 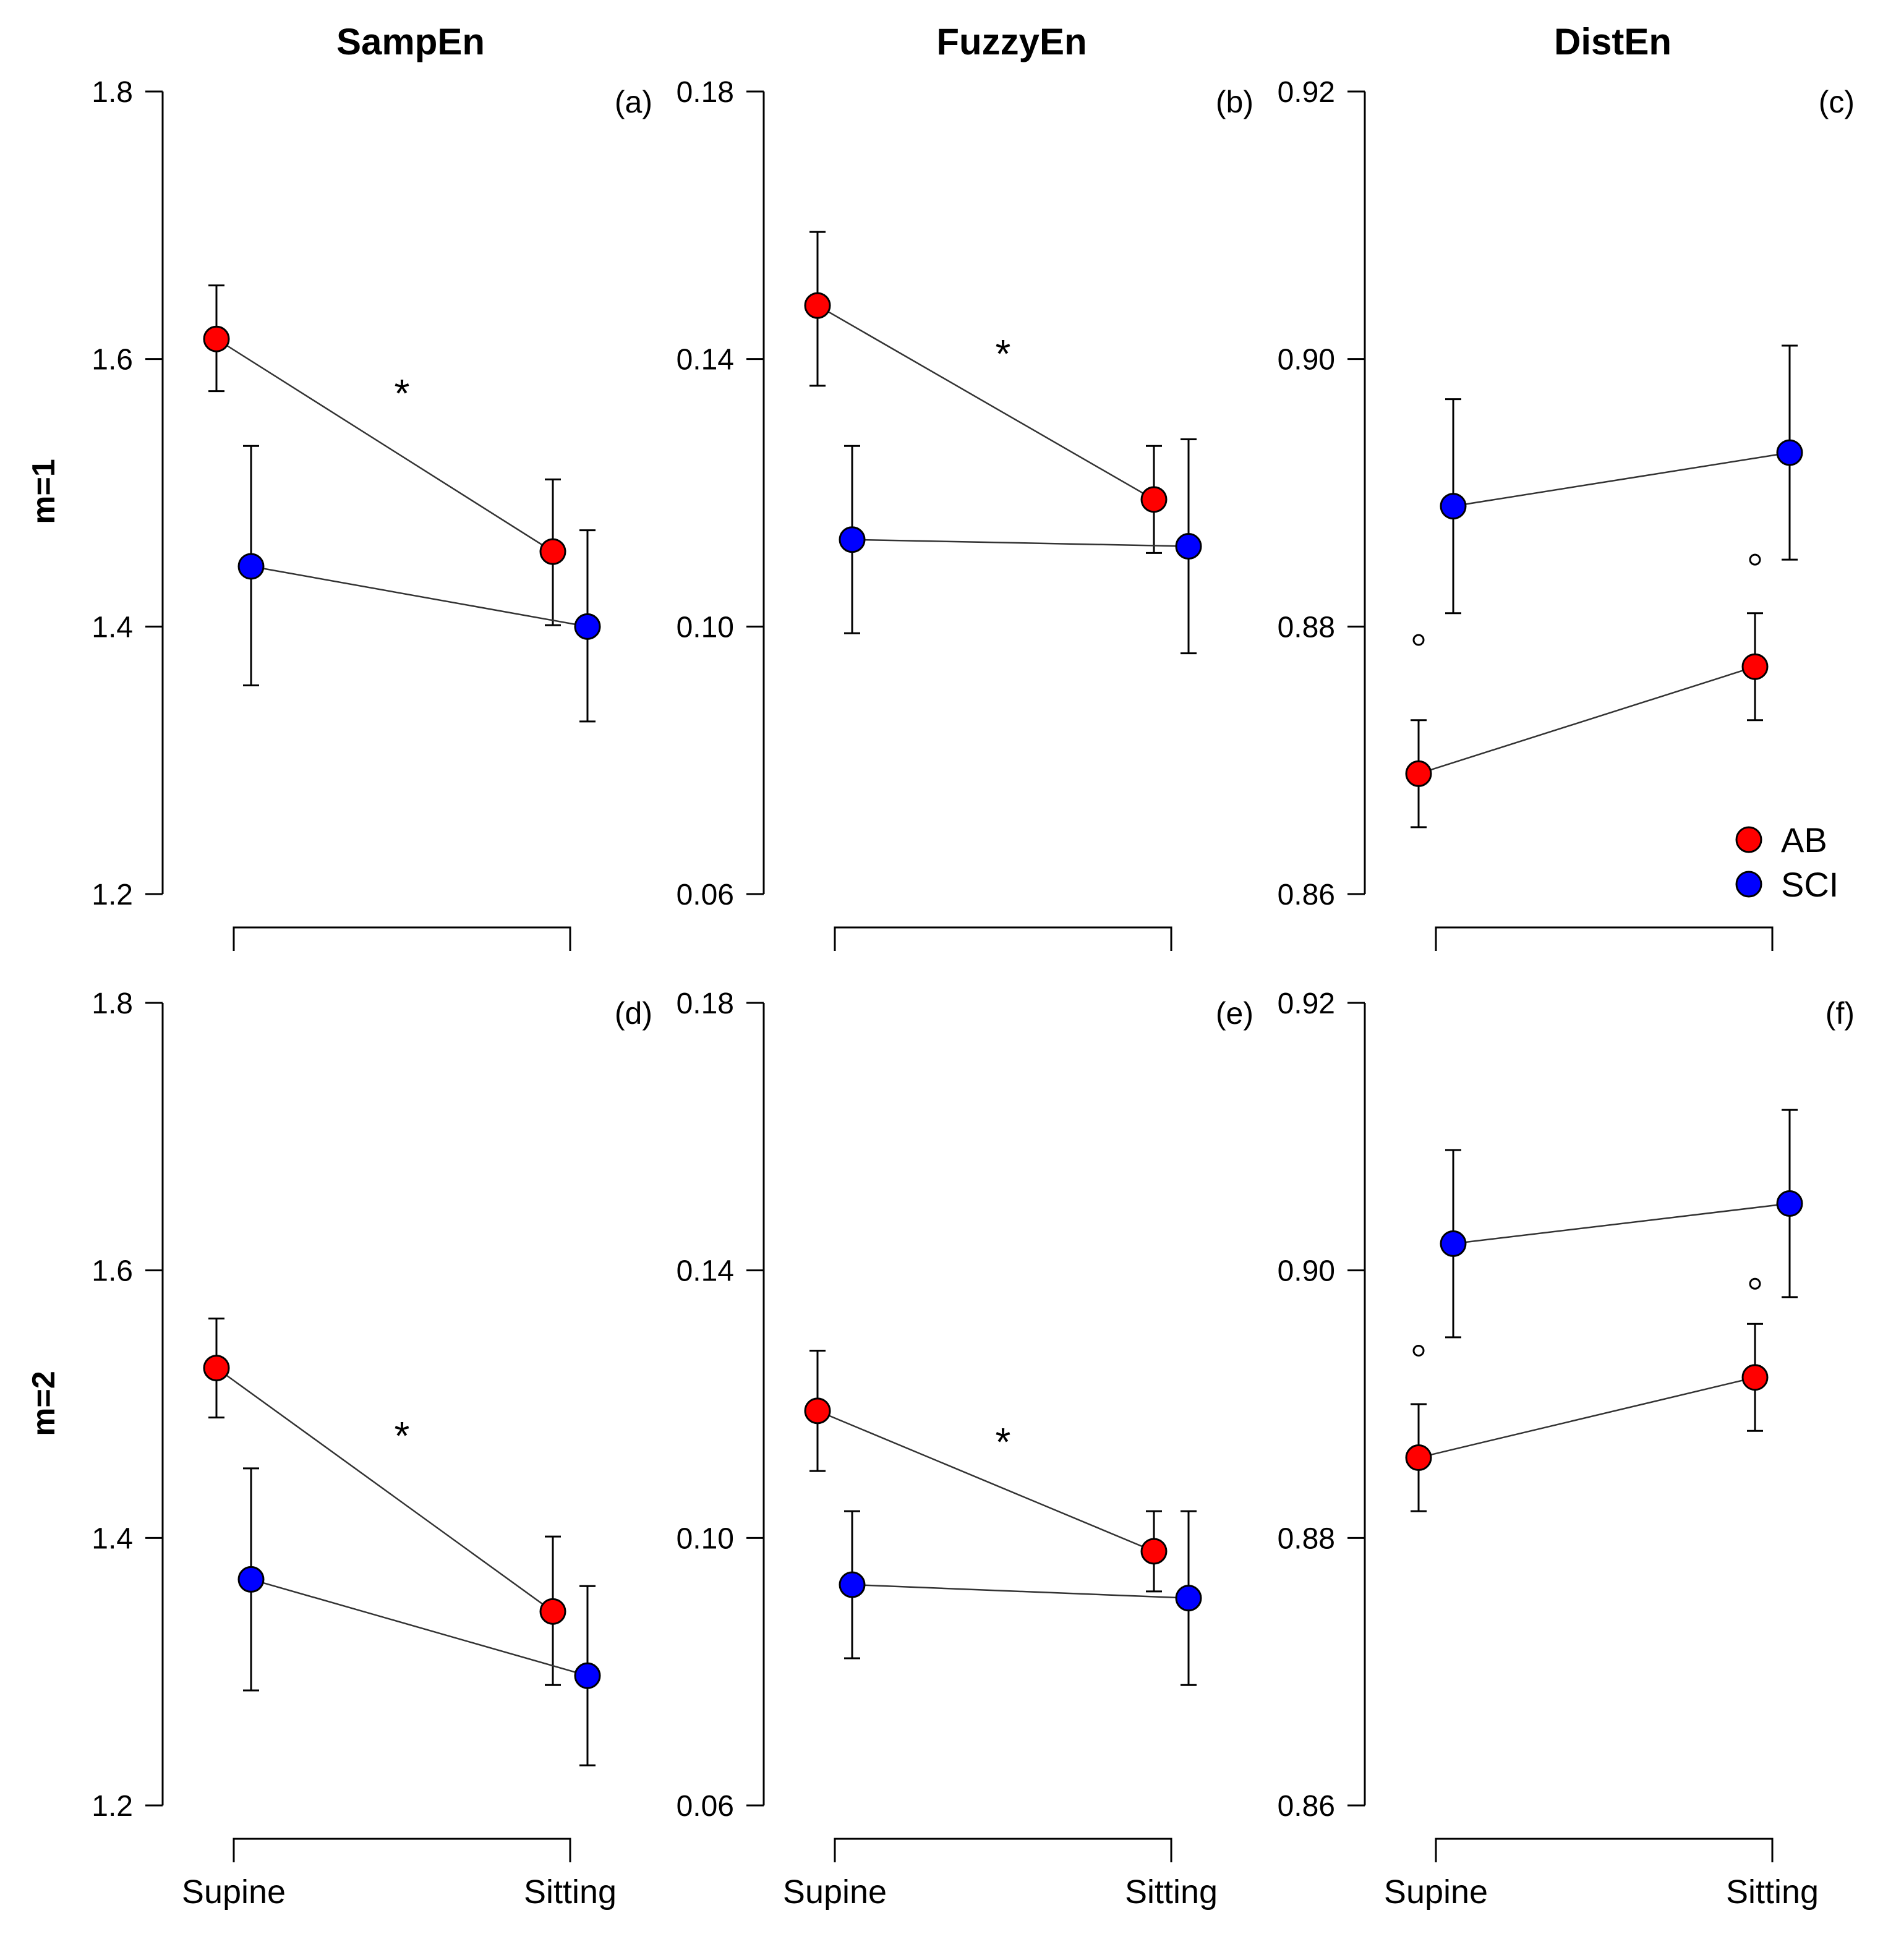 What do you see at coordinates (835, 1892) in the screenshot?
I see `x-category-supine-col2: Supine` at bounding box center [835, 1892].